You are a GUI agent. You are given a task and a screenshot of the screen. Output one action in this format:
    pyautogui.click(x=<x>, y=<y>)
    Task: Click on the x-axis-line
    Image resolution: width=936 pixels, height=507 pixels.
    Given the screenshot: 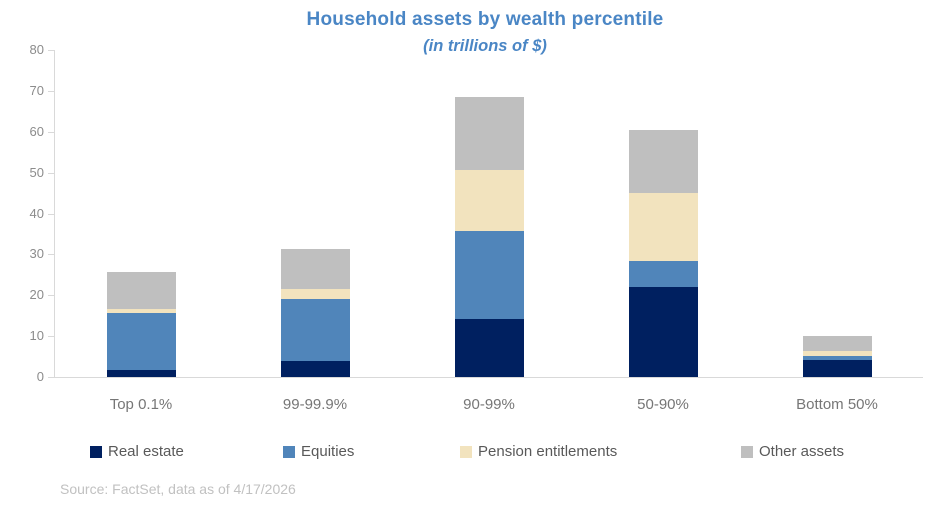 What is the action you would take?
    pyautogui.click(x=488, y=377)
    